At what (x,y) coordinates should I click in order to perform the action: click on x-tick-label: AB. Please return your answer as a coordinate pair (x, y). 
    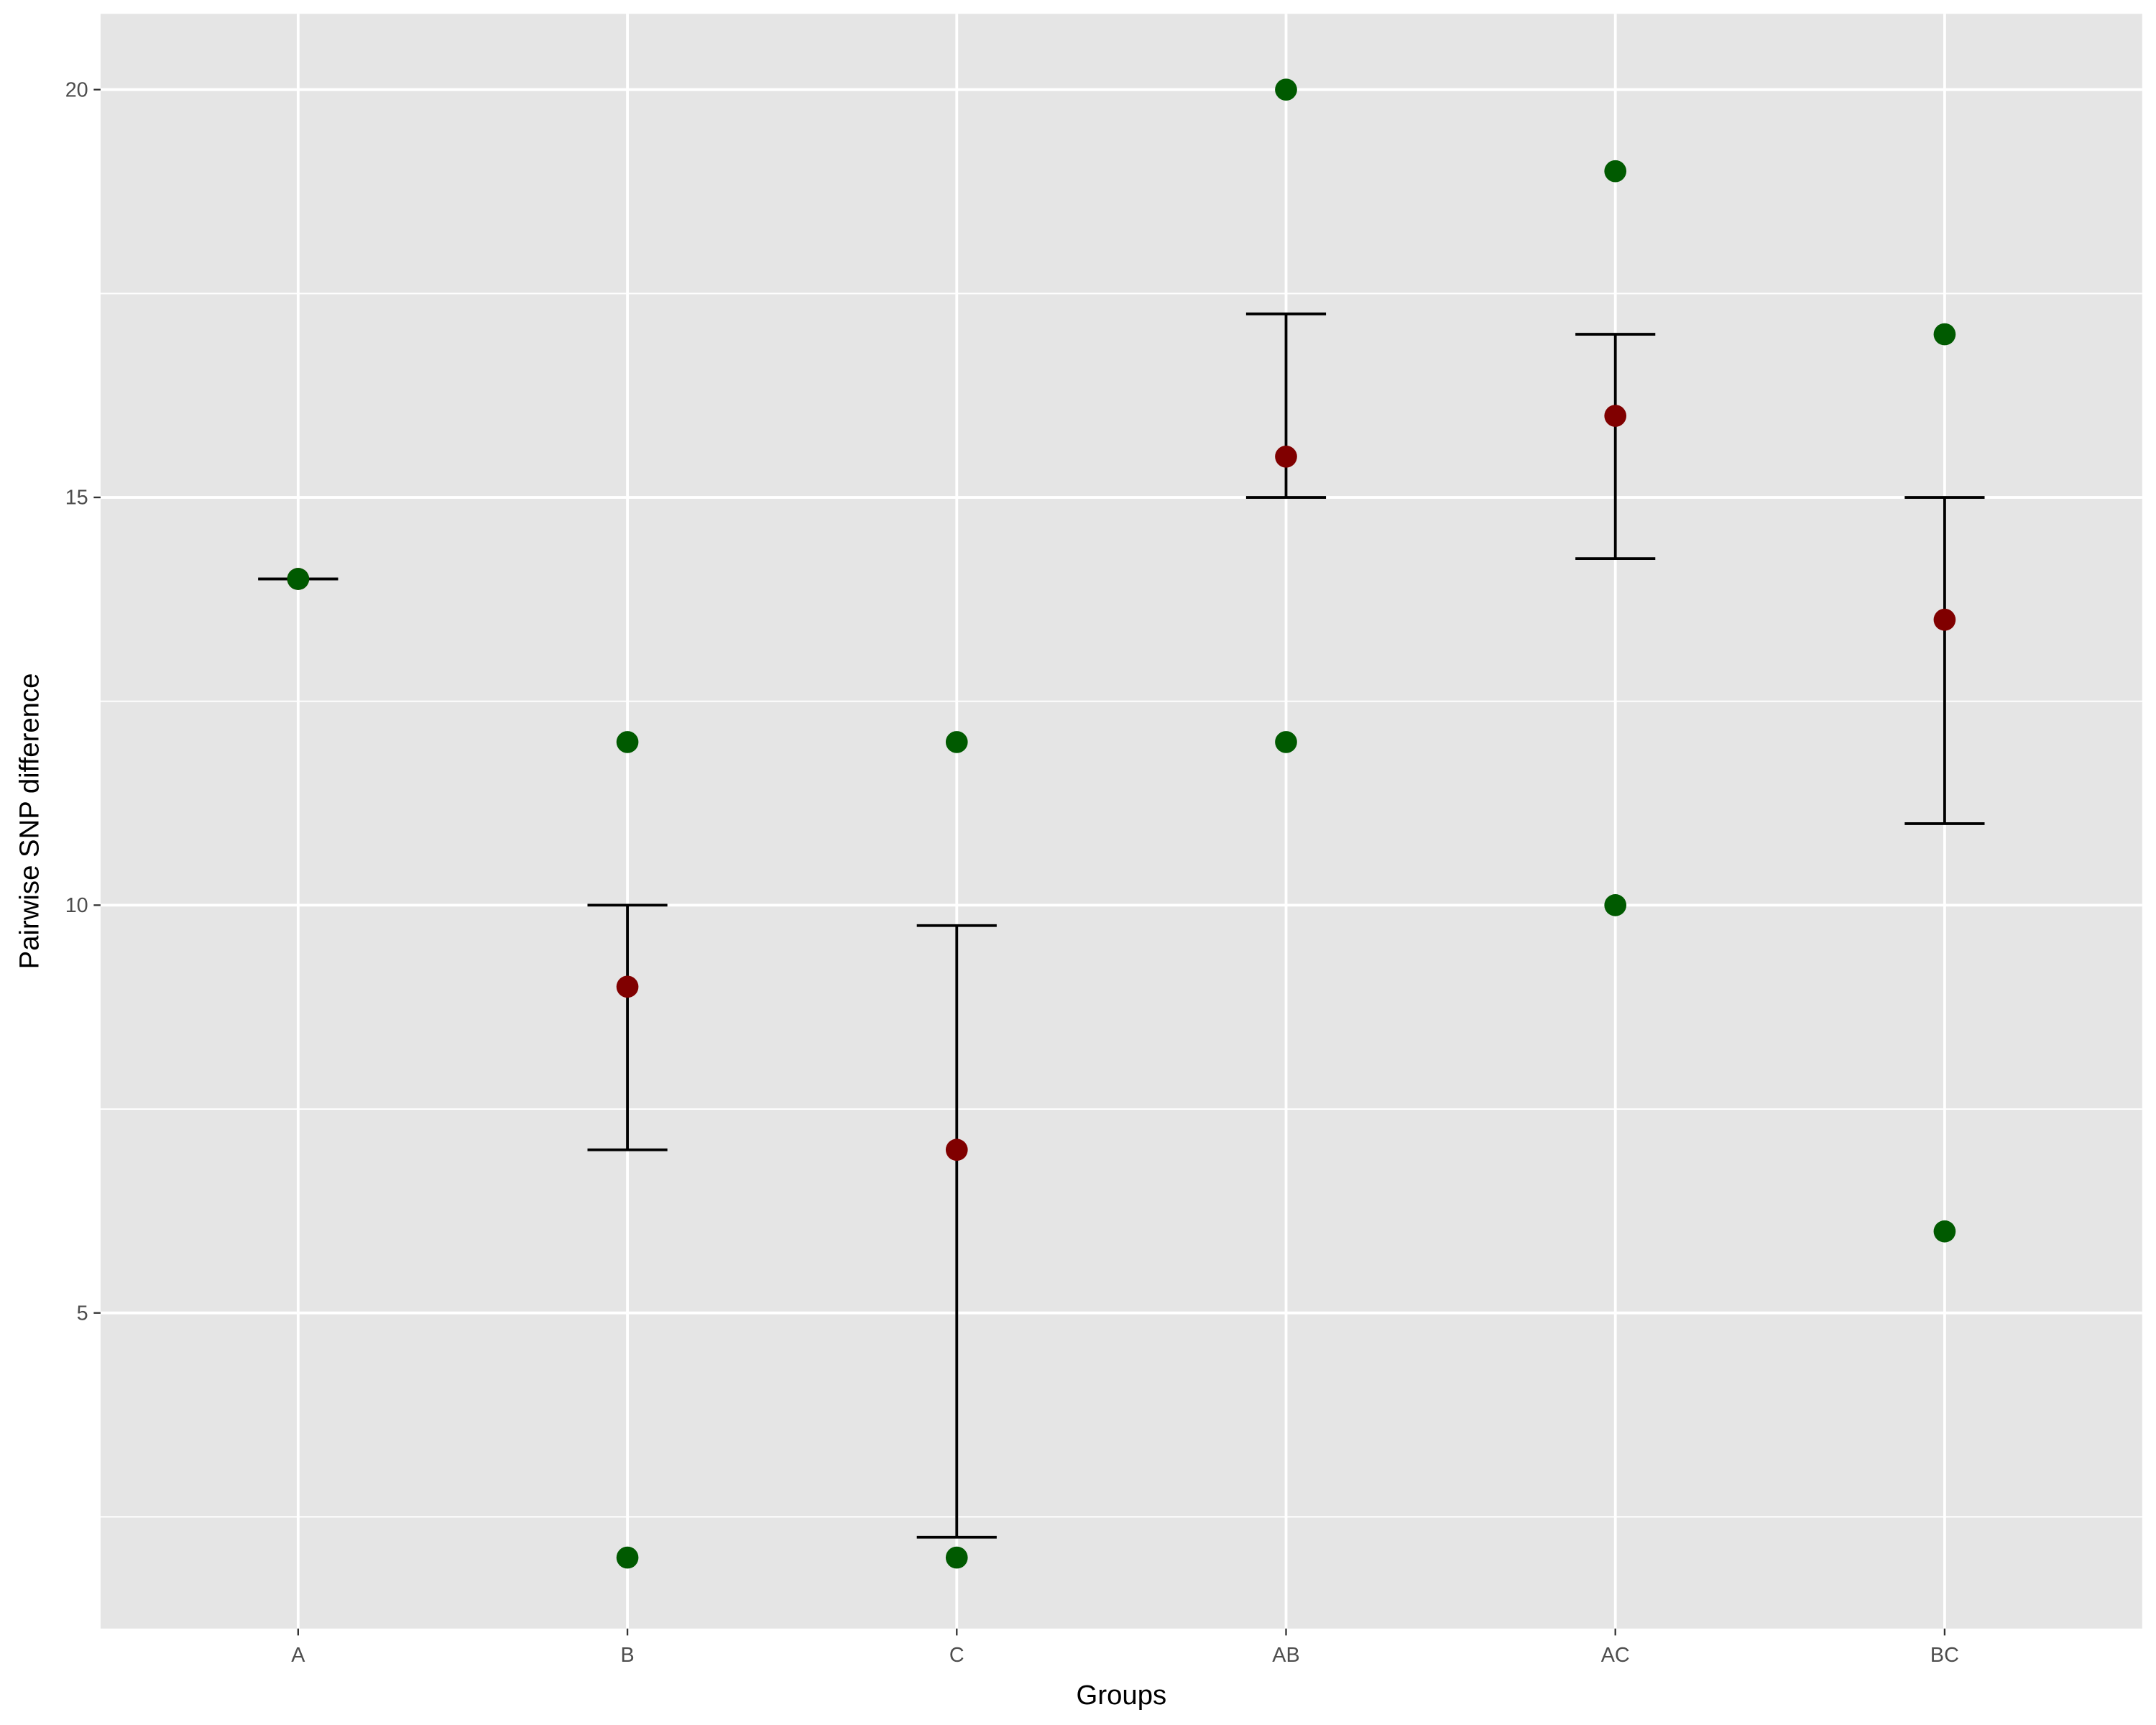
    Looking at the image, I should click on (1286, 1655).